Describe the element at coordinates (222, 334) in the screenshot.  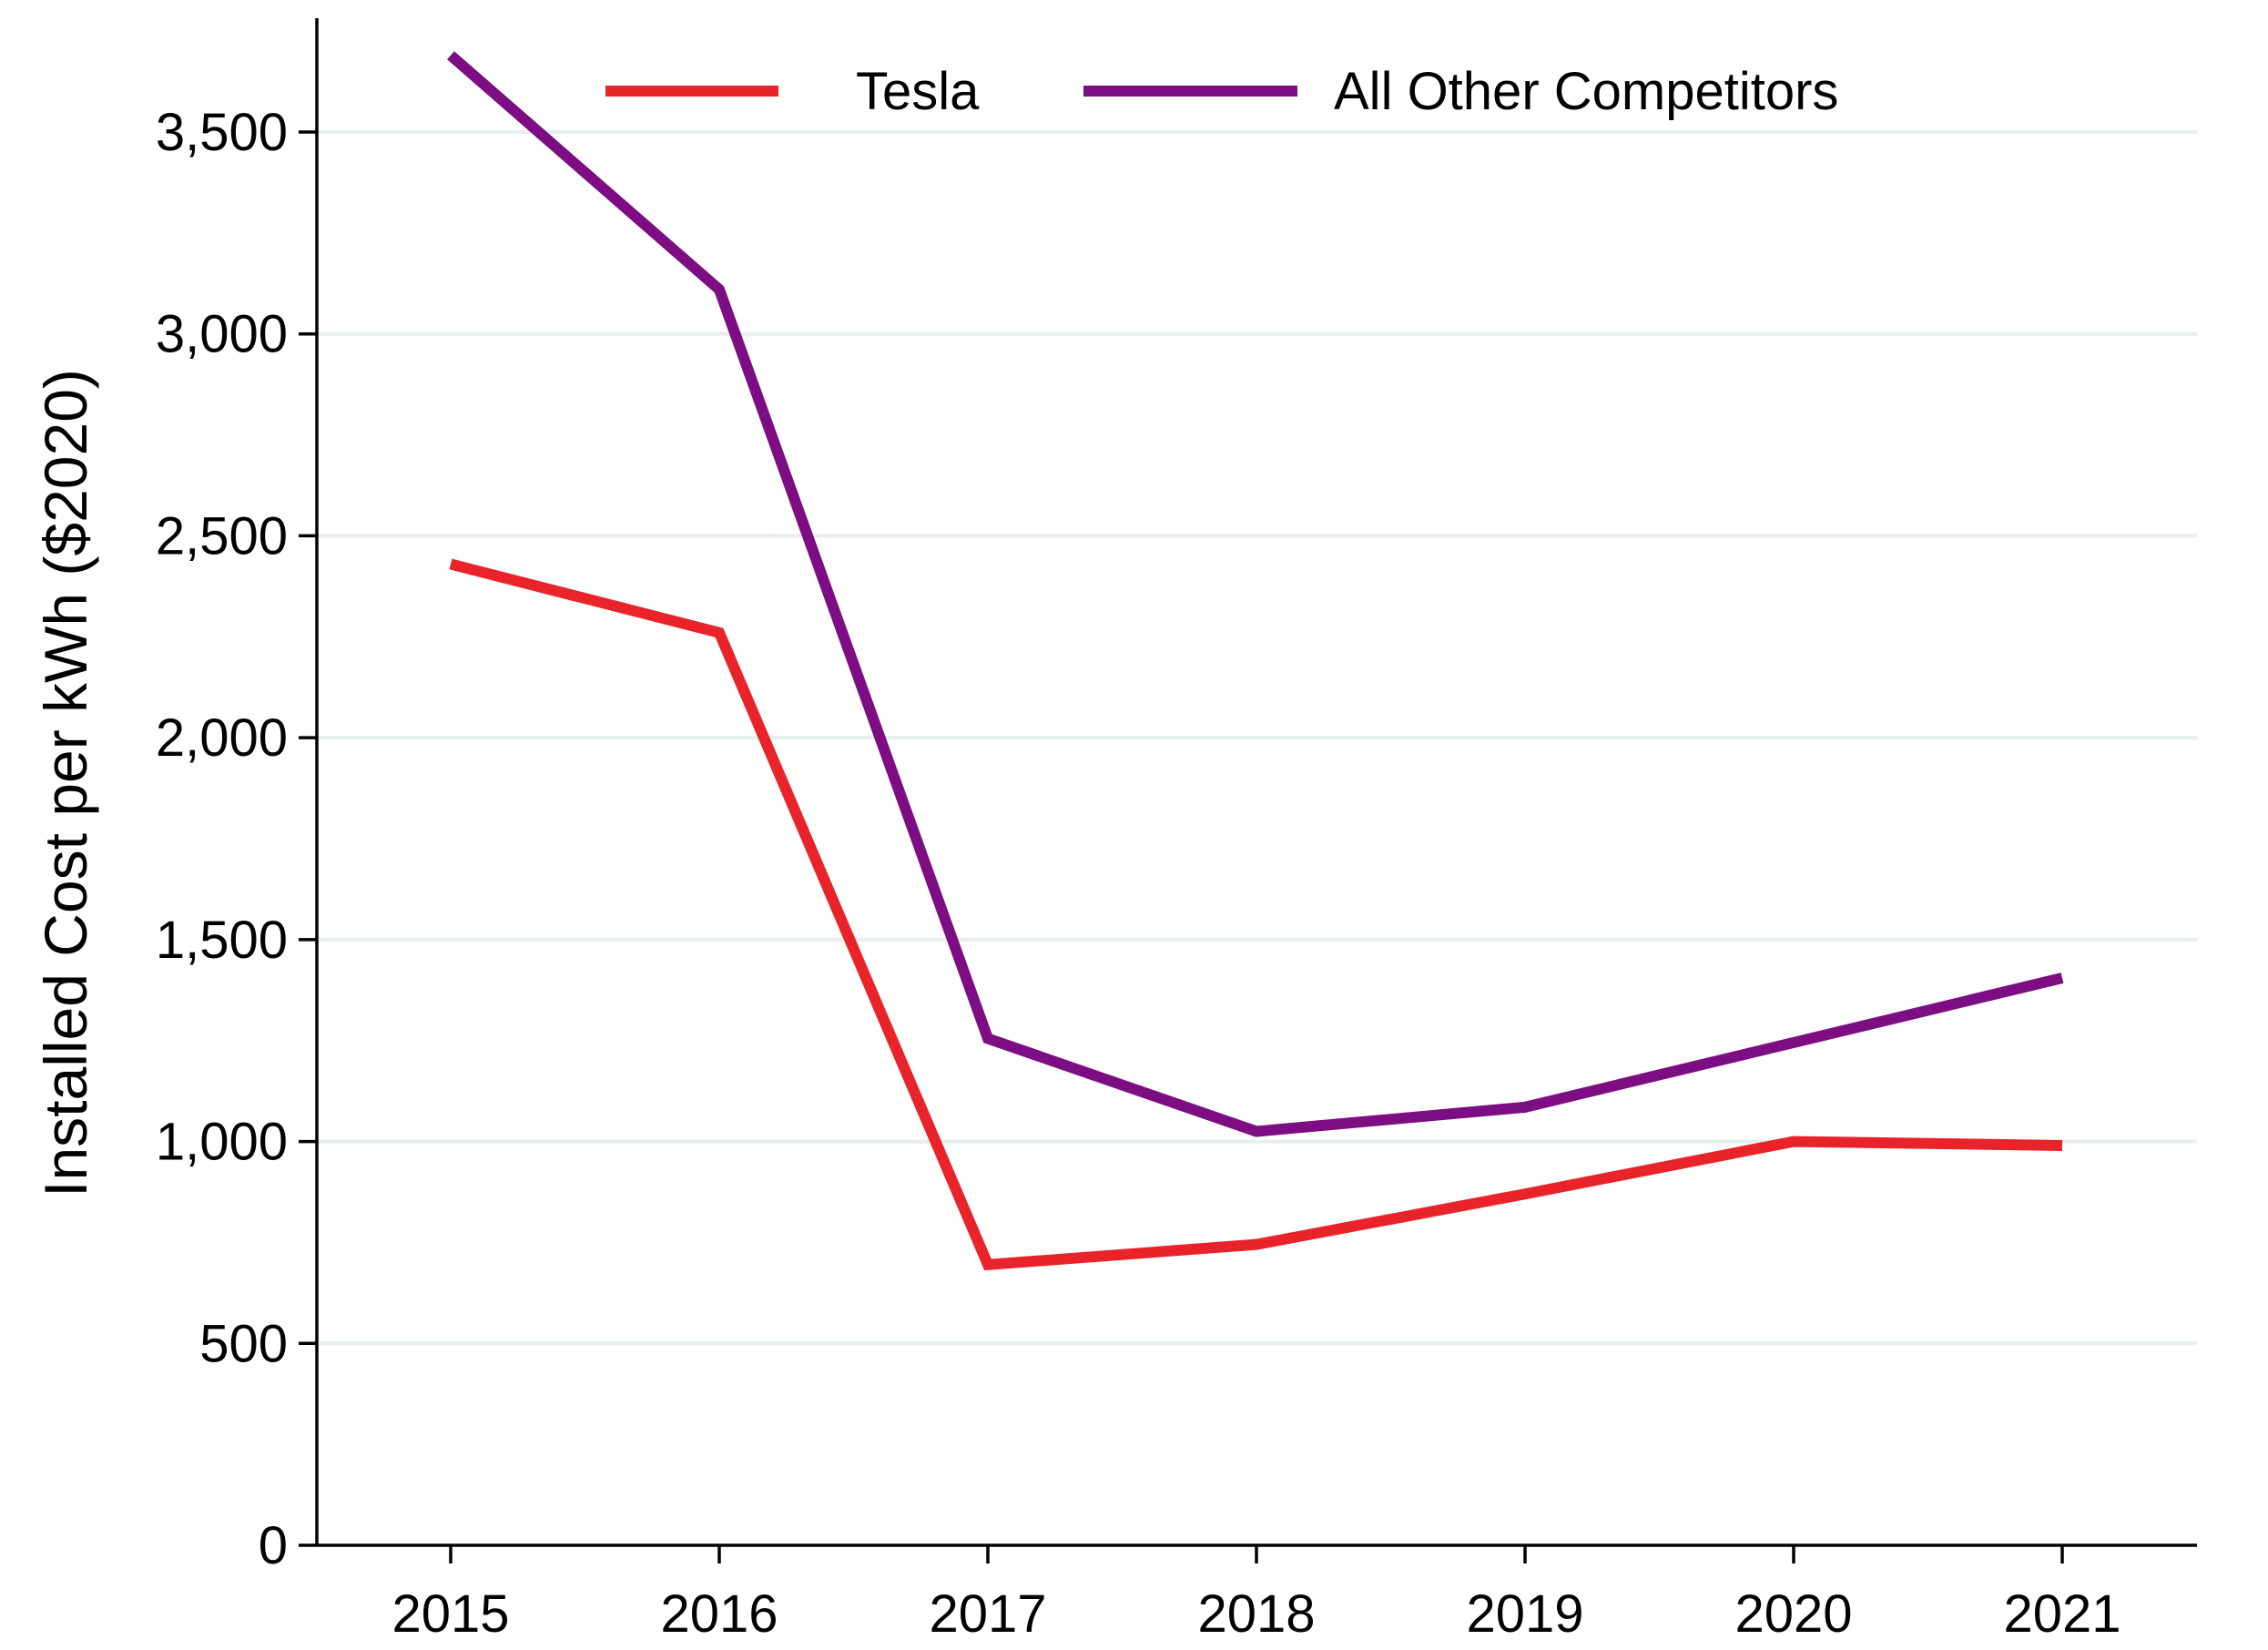
I see `y-tick-label: 3,000` at that location.